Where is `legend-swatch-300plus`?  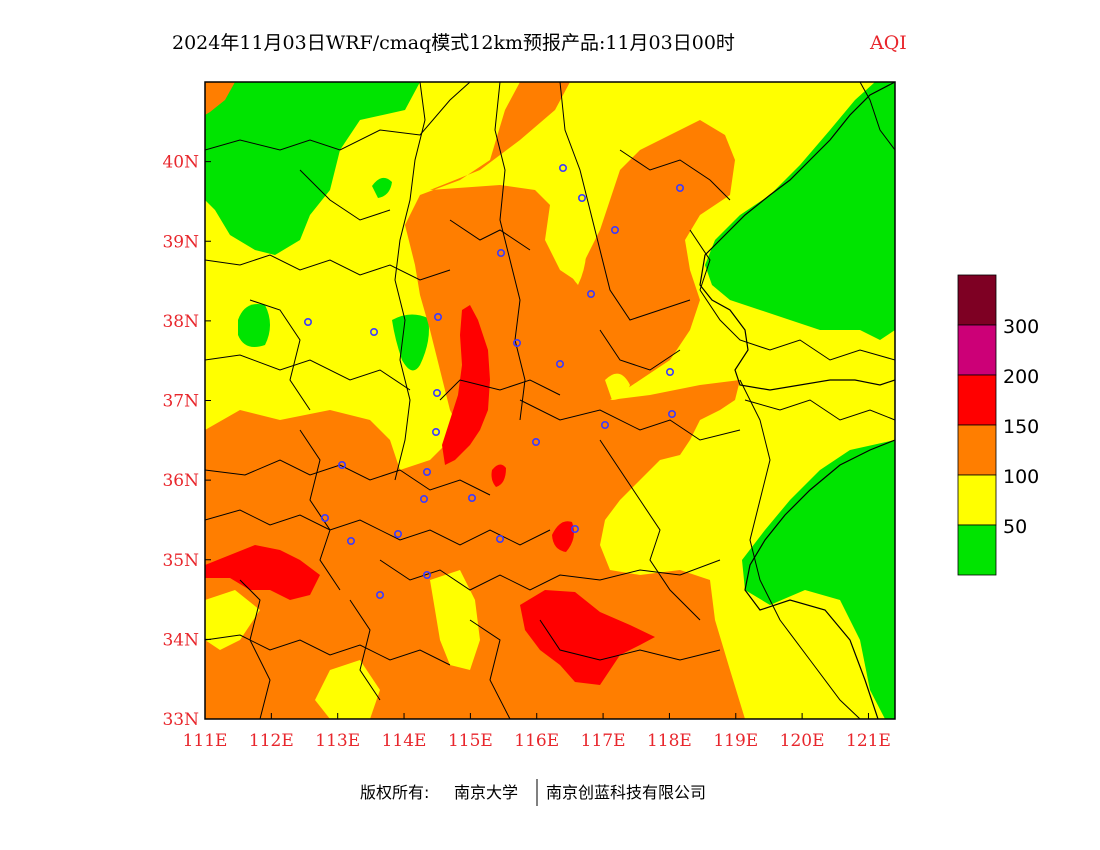 legend-swatch-300plus is located at coordinates (977, 300).